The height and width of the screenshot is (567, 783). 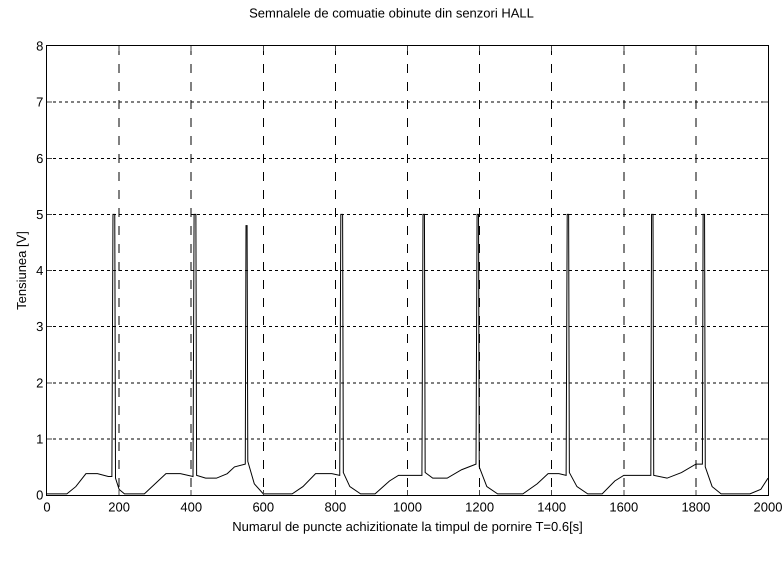 What do you see at coordinates (407, 507) in the screenshot?
I see `x-tick-label: 1000` at bounding box center [407, 507].